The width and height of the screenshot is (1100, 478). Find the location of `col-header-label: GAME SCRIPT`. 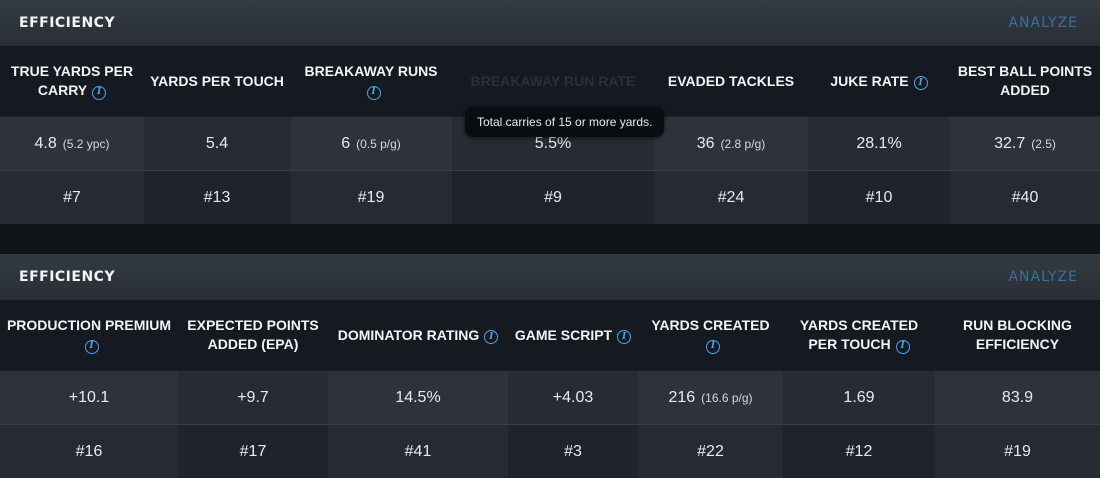

col-header-label: GAME SCRIPT is located at coordinates (563, 334).